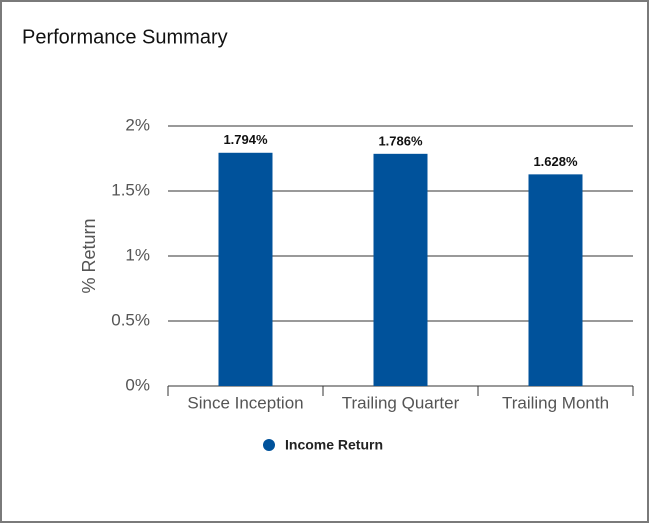  What do you see at coordinates (555, 161) in the screenshot?
I see `data-label: 1.628%` at bounding box center [555, 161].